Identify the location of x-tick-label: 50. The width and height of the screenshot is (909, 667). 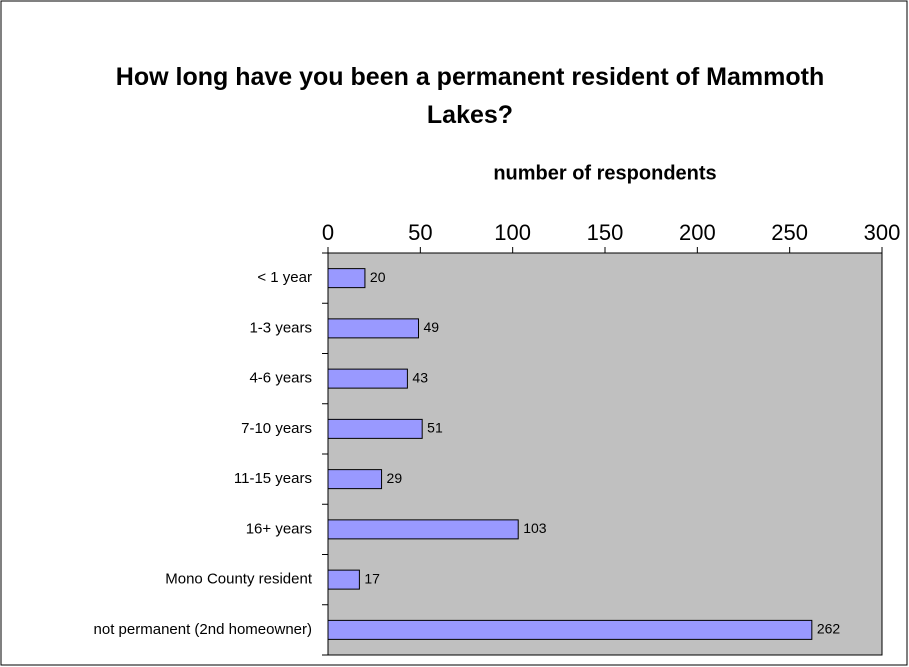
(420, 232).